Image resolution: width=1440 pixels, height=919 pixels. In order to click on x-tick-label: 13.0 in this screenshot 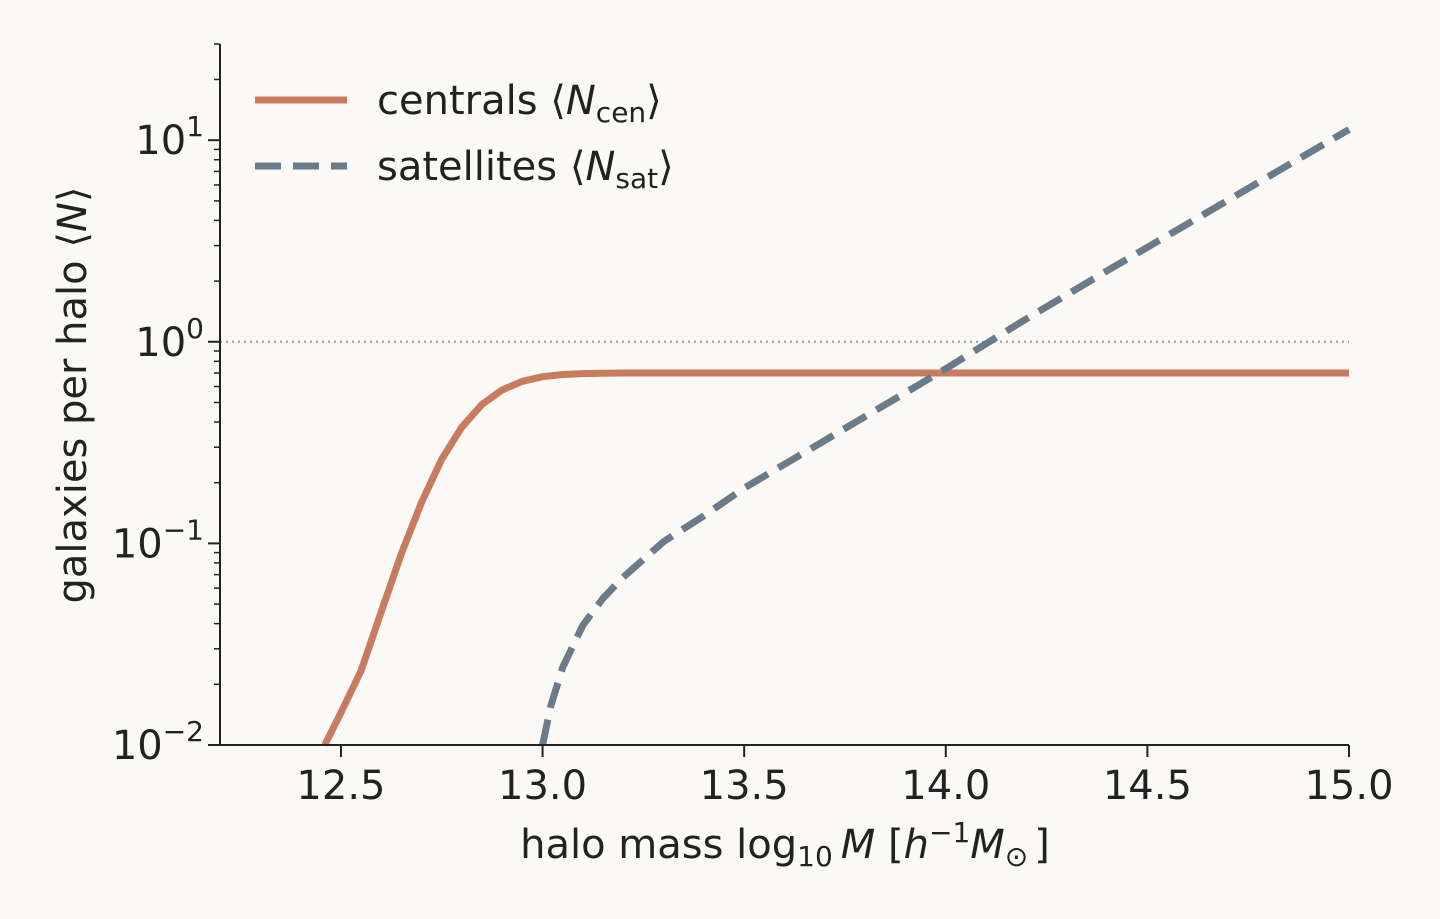, I will do `click(542, 786)`.